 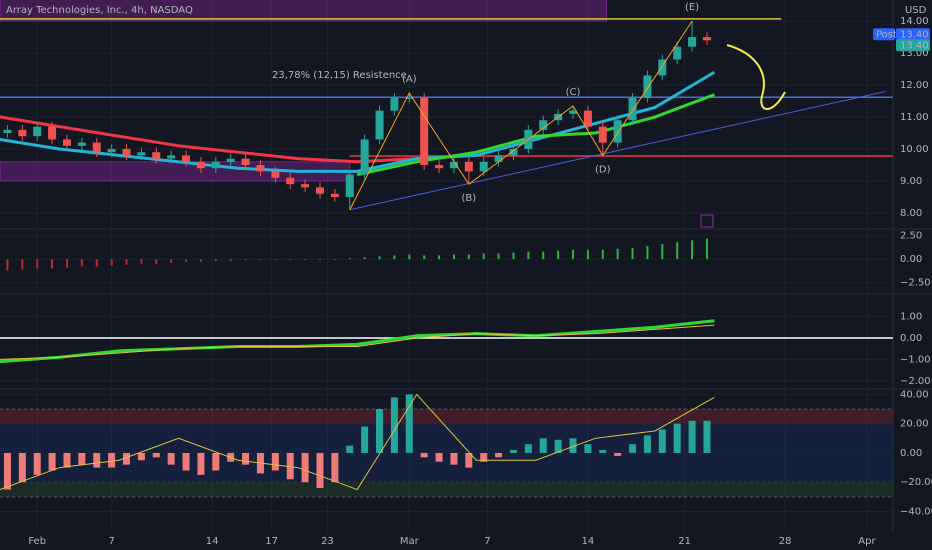 What do you see at coordinates (99, 10) in the screenshot?
I see `chart-title: Array Technologies, Inc., 4h, NASDAQ` at bounding box center [99, 10].